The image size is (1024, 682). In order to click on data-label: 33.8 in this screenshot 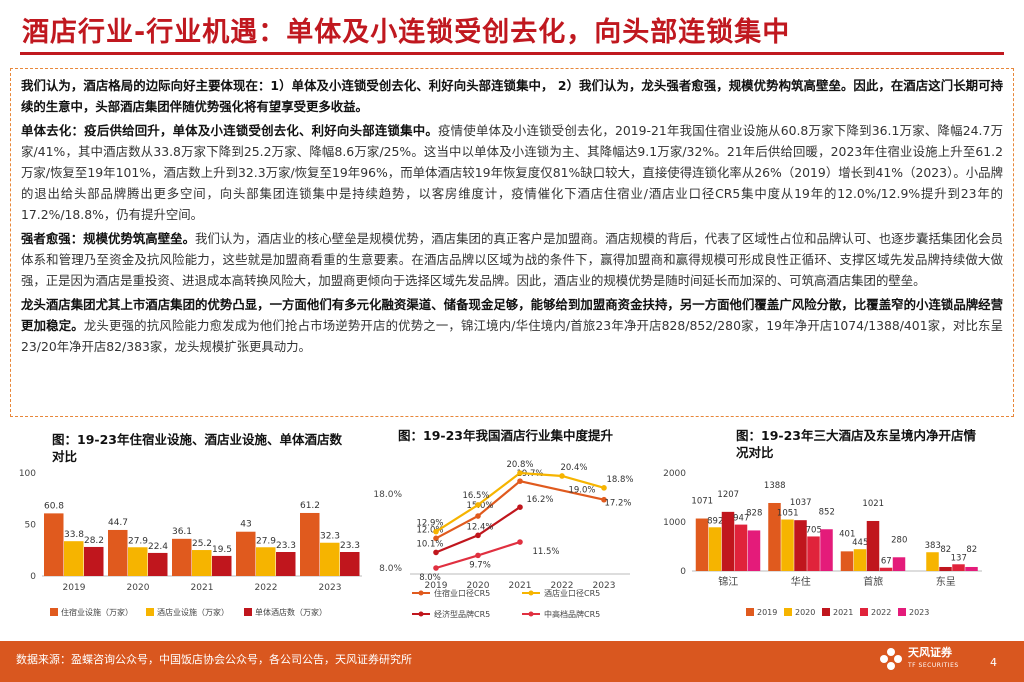, I will do `click(74, 535)`.